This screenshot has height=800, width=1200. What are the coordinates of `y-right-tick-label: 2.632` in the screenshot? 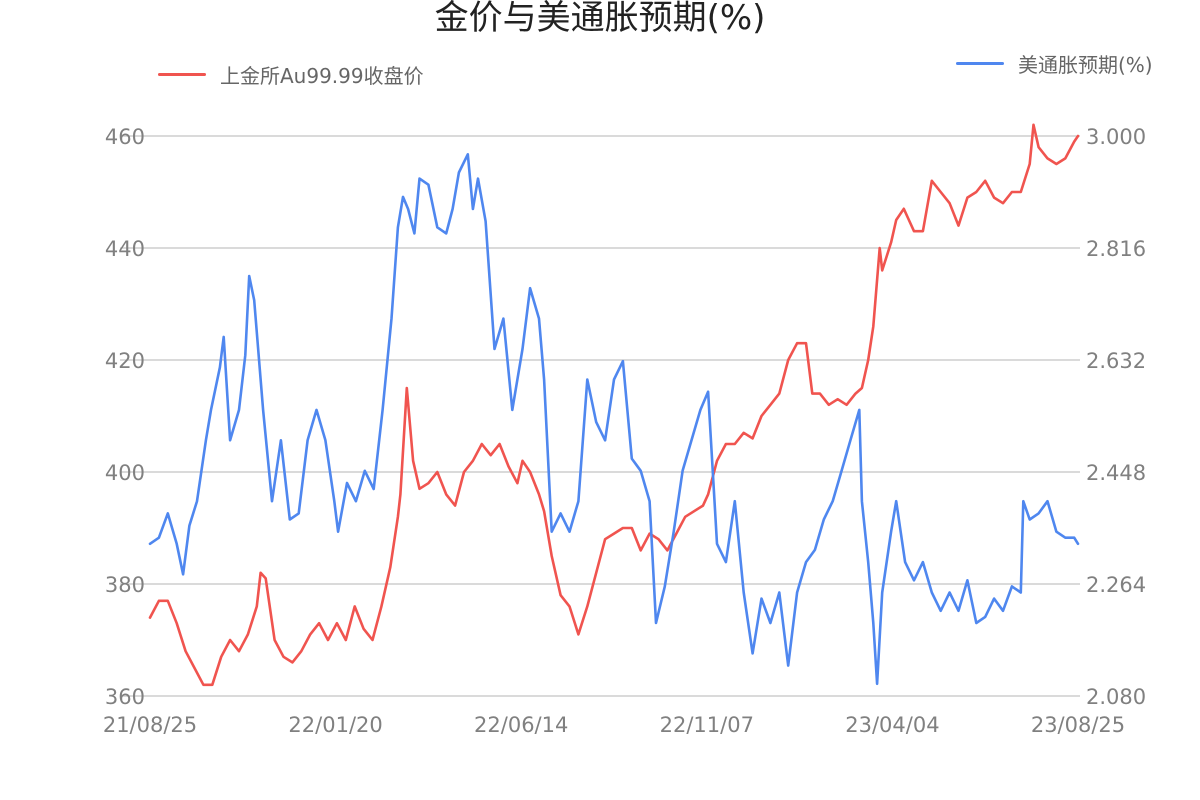 It's located at (1116, 361).